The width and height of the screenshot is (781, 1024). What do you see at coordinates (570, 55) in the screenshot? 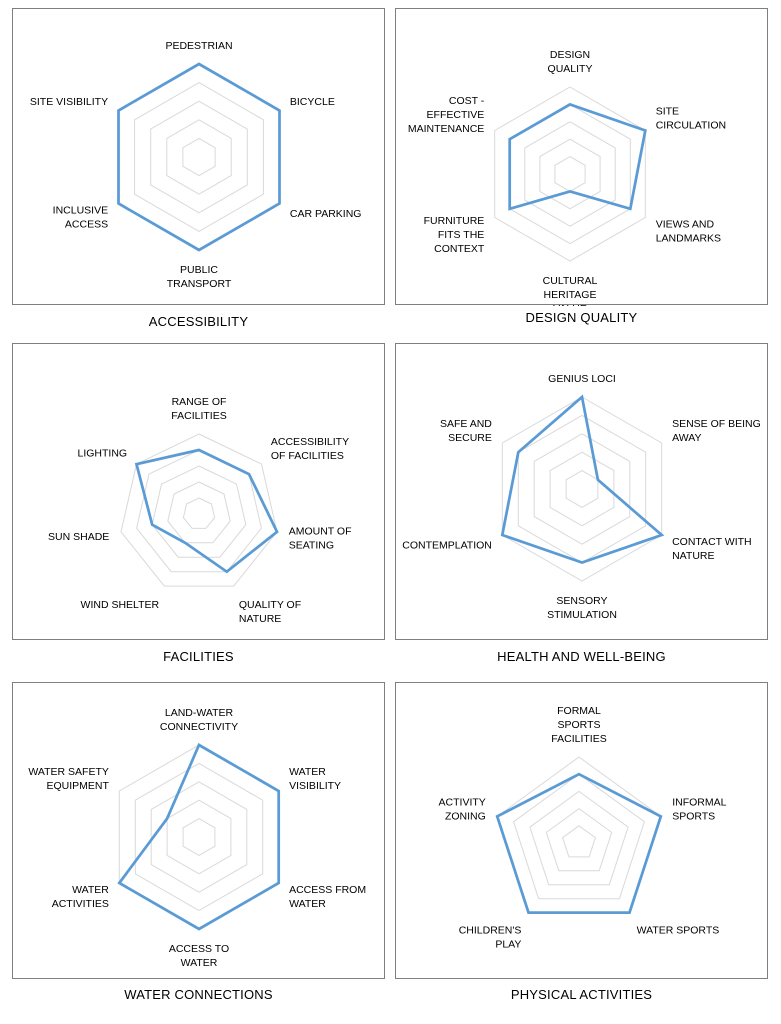
I see `axis-label-line: DESIGN` at bounding box center [570, 55].